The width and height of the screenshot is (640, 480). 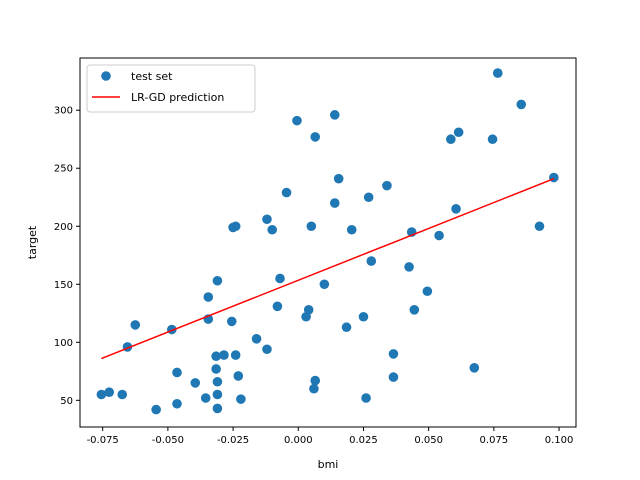 I want to click on x-tick-label: 0.000, so click(x=298, y=440).